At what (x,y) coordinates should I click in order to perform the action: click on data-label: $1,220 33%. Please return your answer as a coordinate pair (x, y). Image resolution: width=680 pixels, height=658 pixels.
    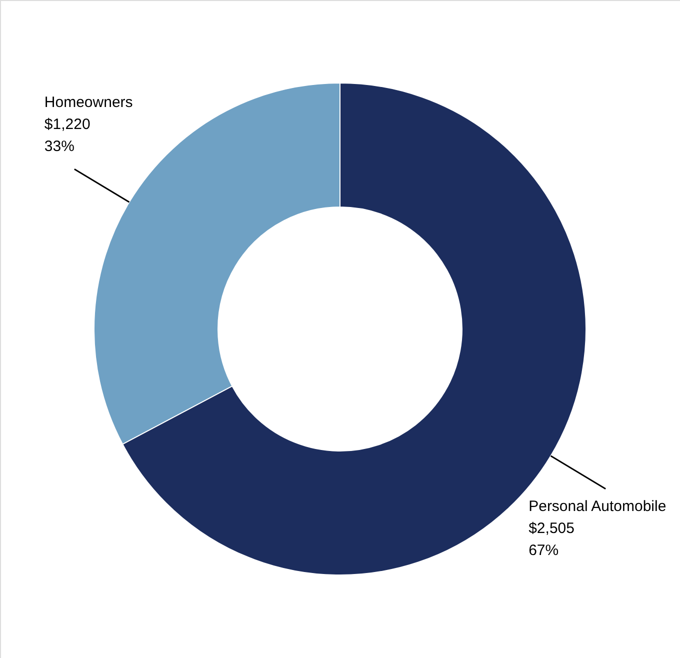
    Looking at the image, I should click on (67, 136).